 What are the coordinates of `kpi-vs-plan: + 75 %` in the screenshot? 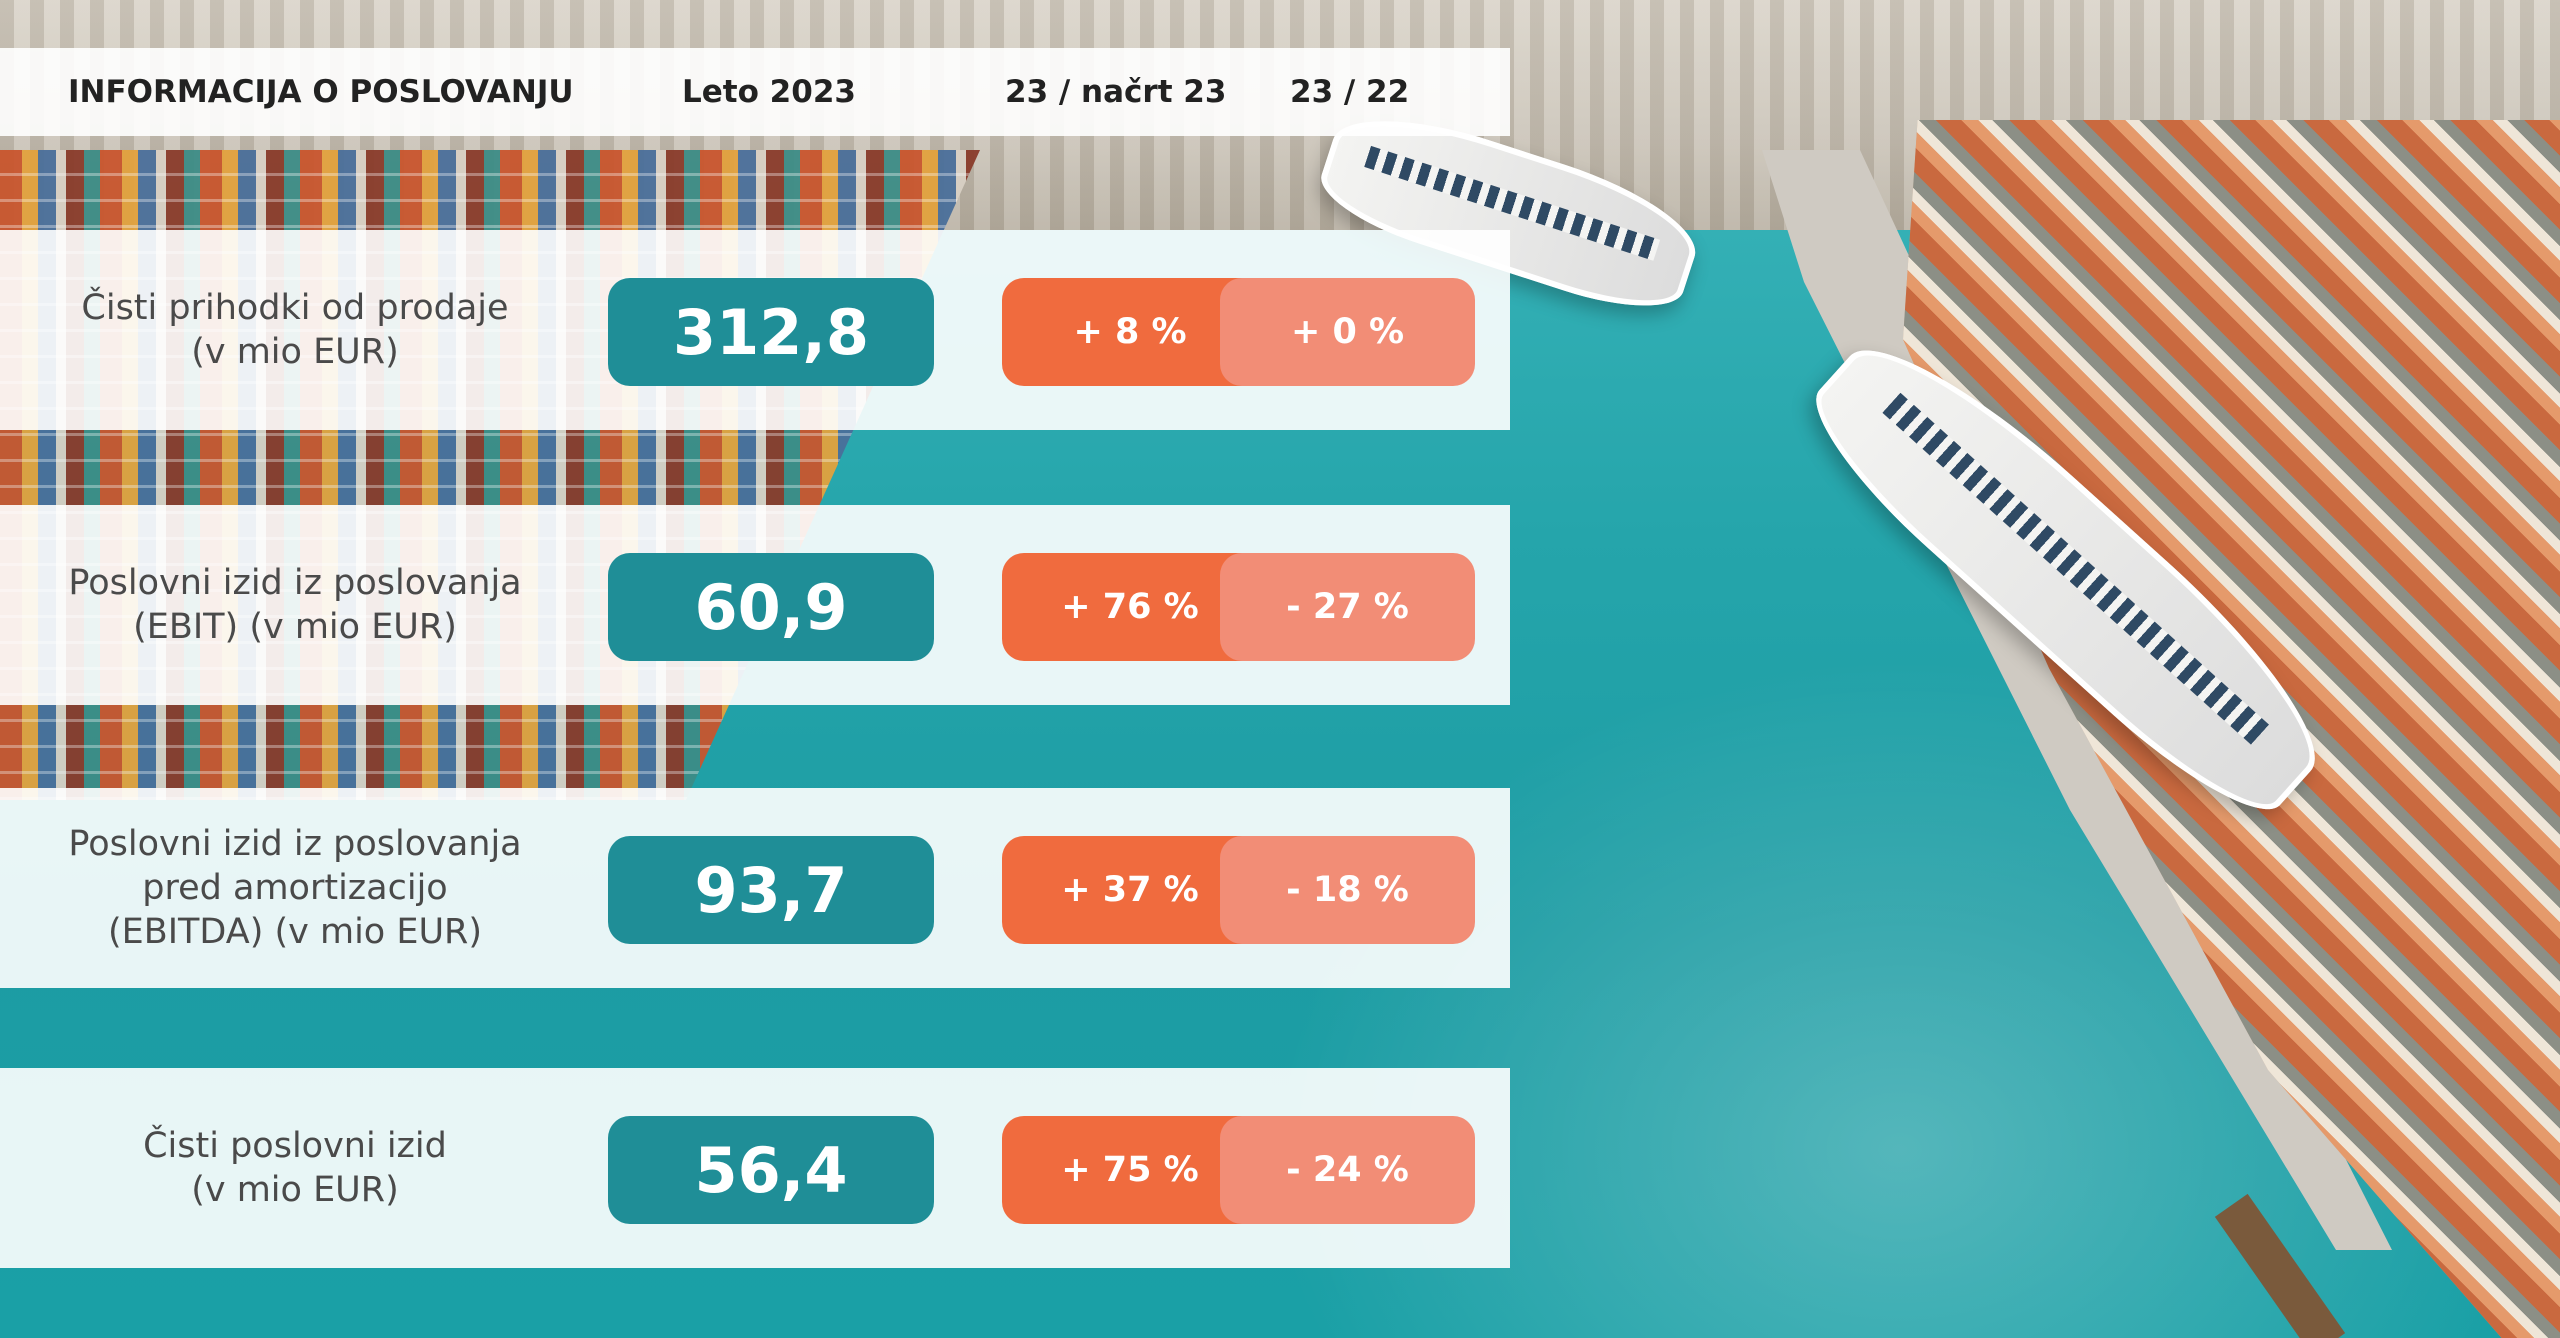 It's located at (1130, 1170).